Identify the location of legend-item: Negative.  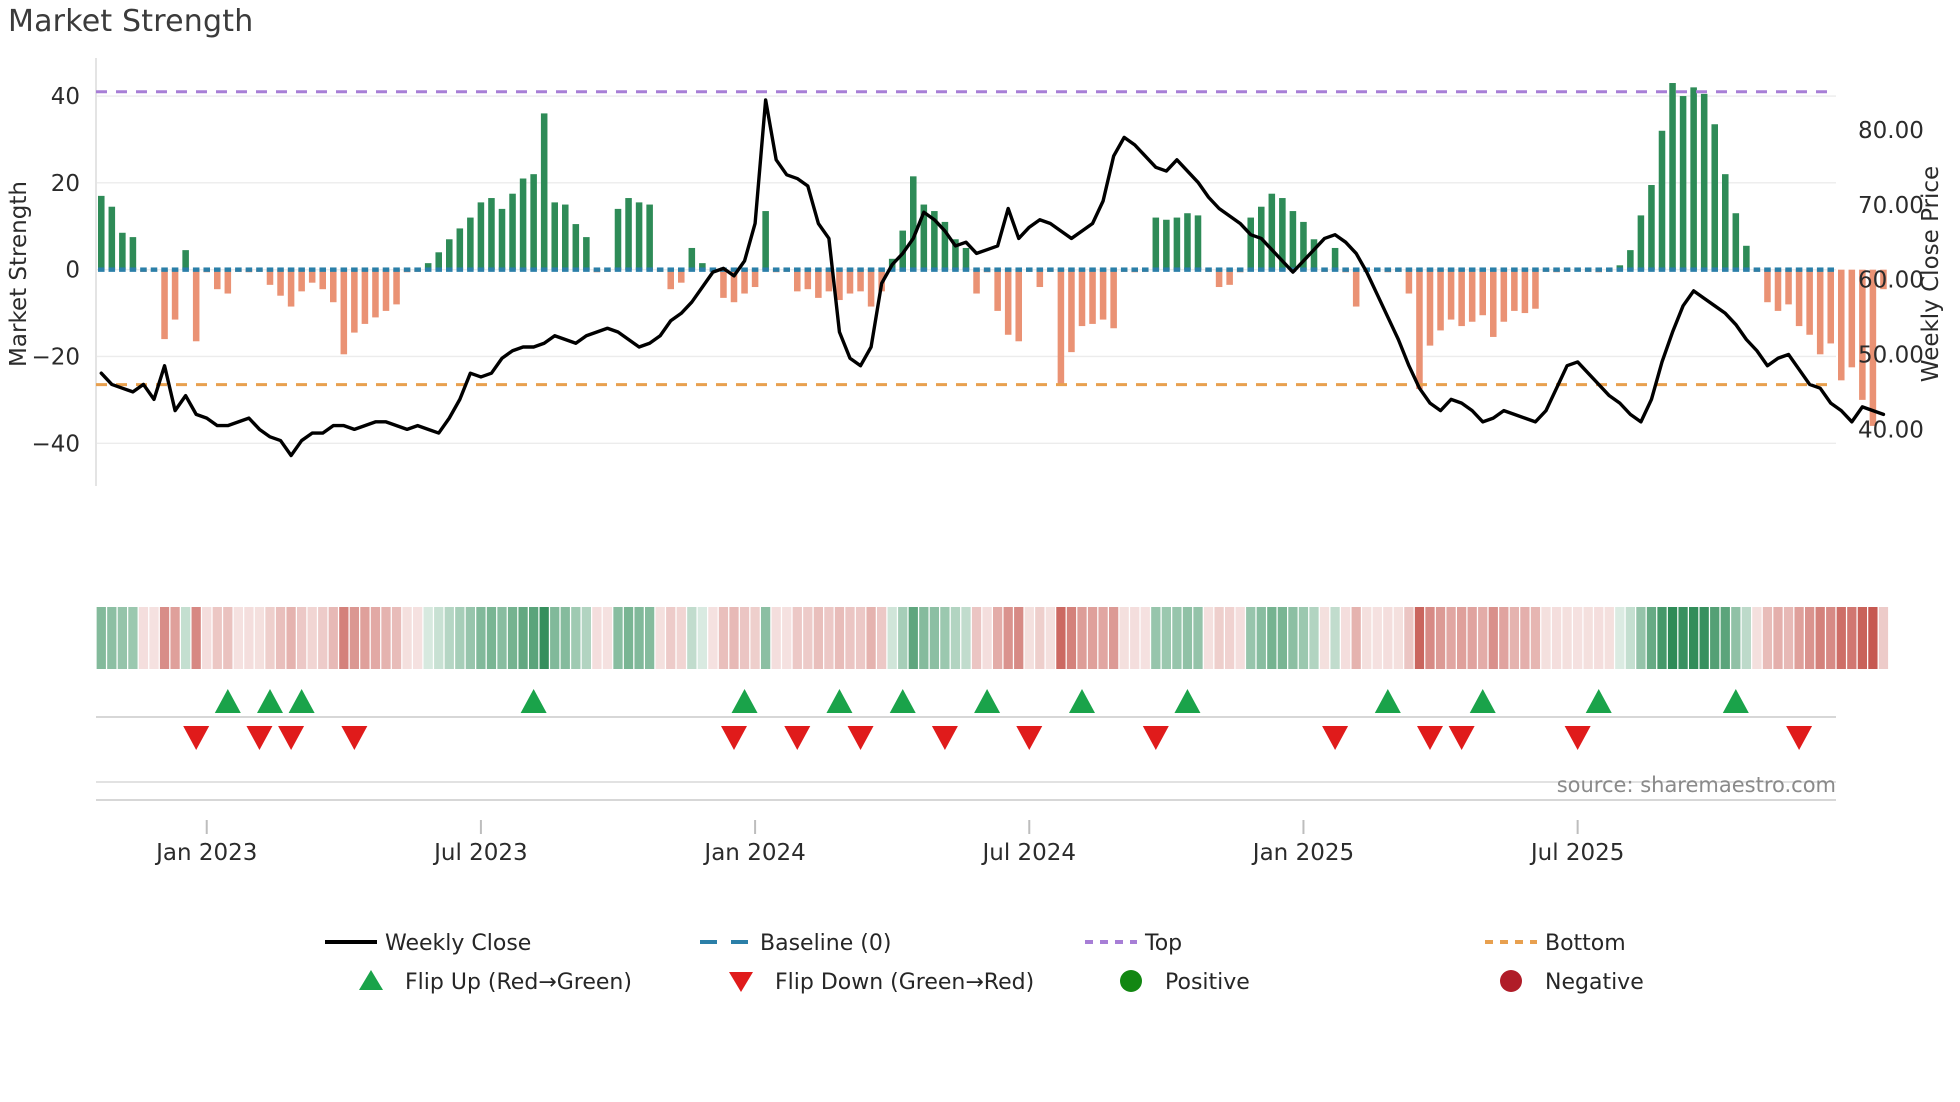
(1572, 982).